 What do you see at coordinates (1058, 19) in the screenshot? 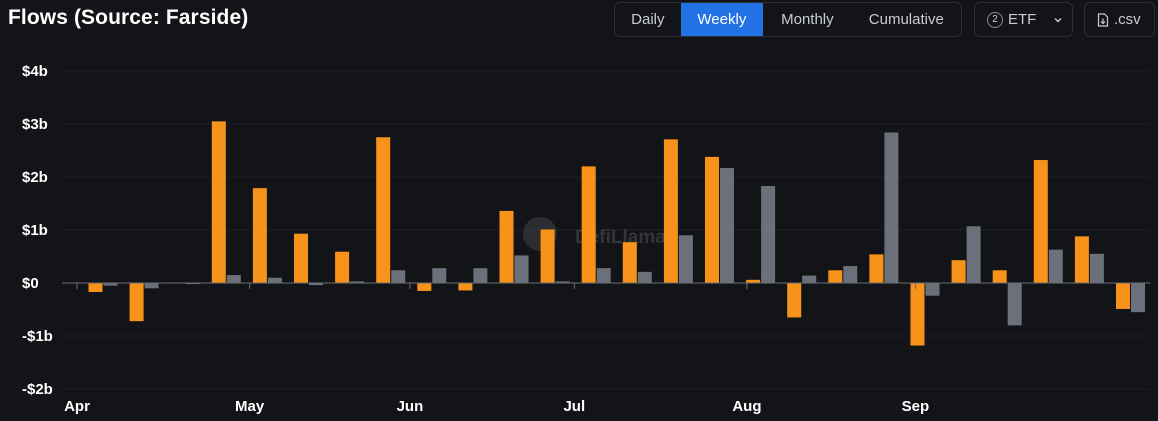
I see `chevron-down-icon` at bounding box center [1058, 19].